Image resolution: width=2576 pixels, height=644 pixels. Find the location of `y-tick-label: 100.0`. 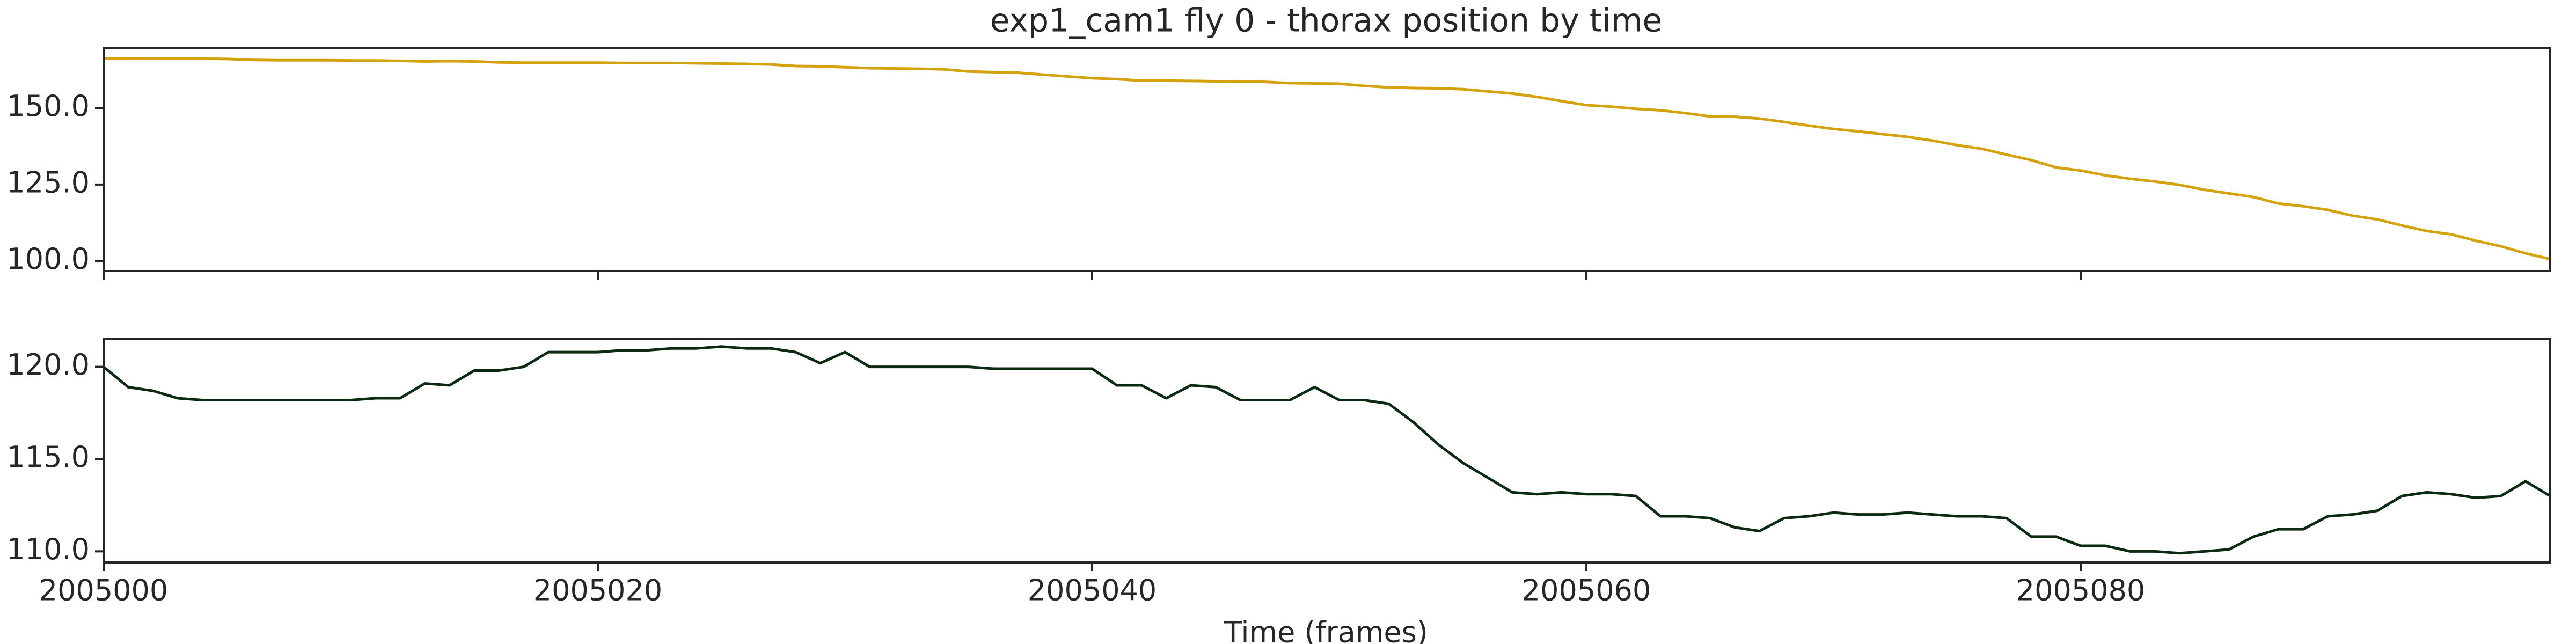

y-tick-label: 100.0 is located at coordinates (48, 259).